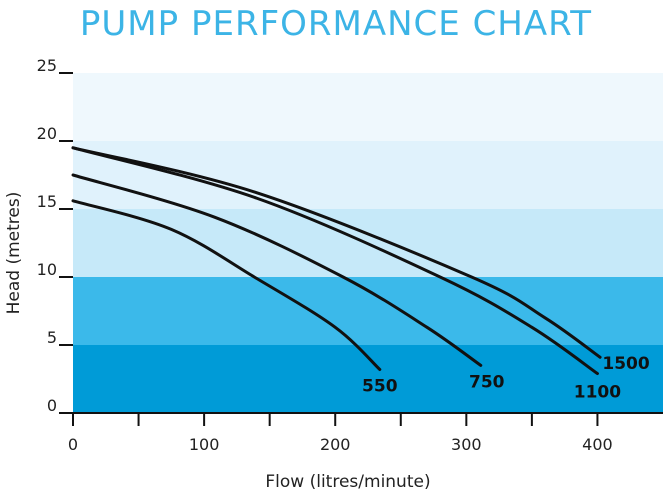 This screenshot has height=496, width=672. I want to click on x-tick-label: 100, so click(204, 444).